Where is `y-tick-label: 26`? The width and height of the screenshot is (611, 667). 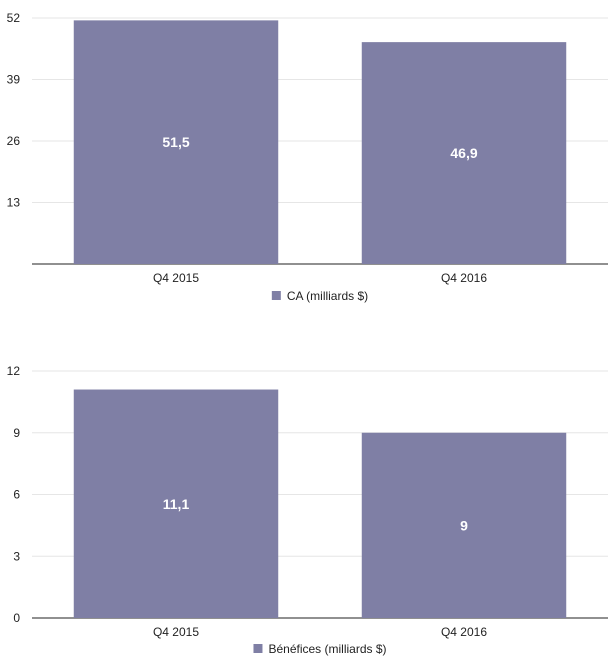
y-tick-label: 26 is located at coordinates (14, 141).